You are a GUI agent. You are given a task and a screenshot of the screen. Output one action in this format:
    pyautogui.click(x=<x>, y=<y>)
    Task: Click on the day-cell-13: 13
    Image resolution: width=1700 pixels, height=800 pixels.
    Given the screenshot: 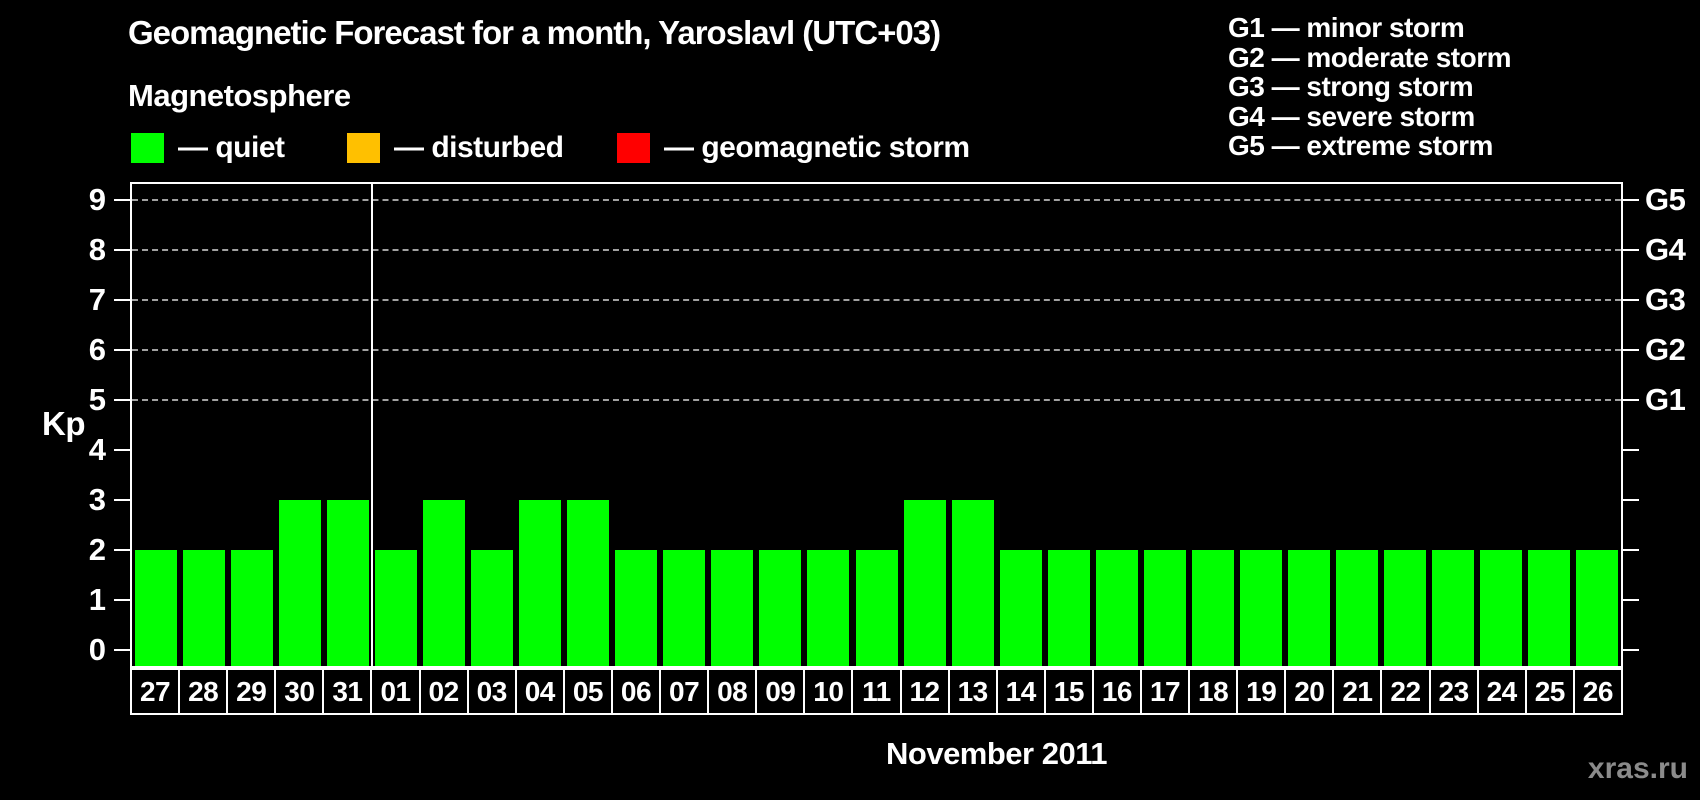 What is the action you would take?
    pyautogui.click(x=972, y=691)
    